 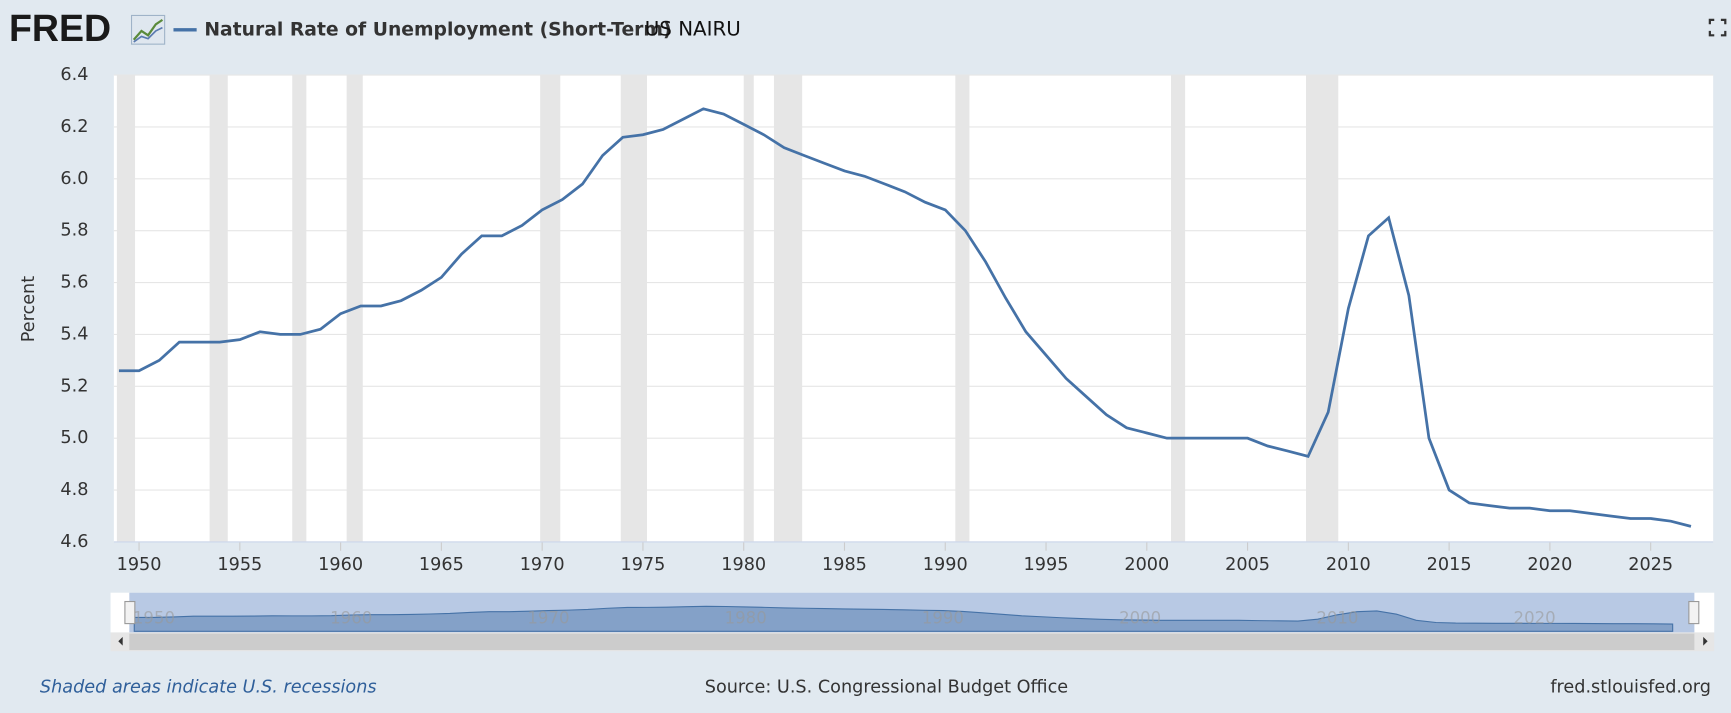 What do you see at coordinates (74, 438) in the screenshot?
I see `y-tick-label: 5.0` at bounding box center [74, 438].